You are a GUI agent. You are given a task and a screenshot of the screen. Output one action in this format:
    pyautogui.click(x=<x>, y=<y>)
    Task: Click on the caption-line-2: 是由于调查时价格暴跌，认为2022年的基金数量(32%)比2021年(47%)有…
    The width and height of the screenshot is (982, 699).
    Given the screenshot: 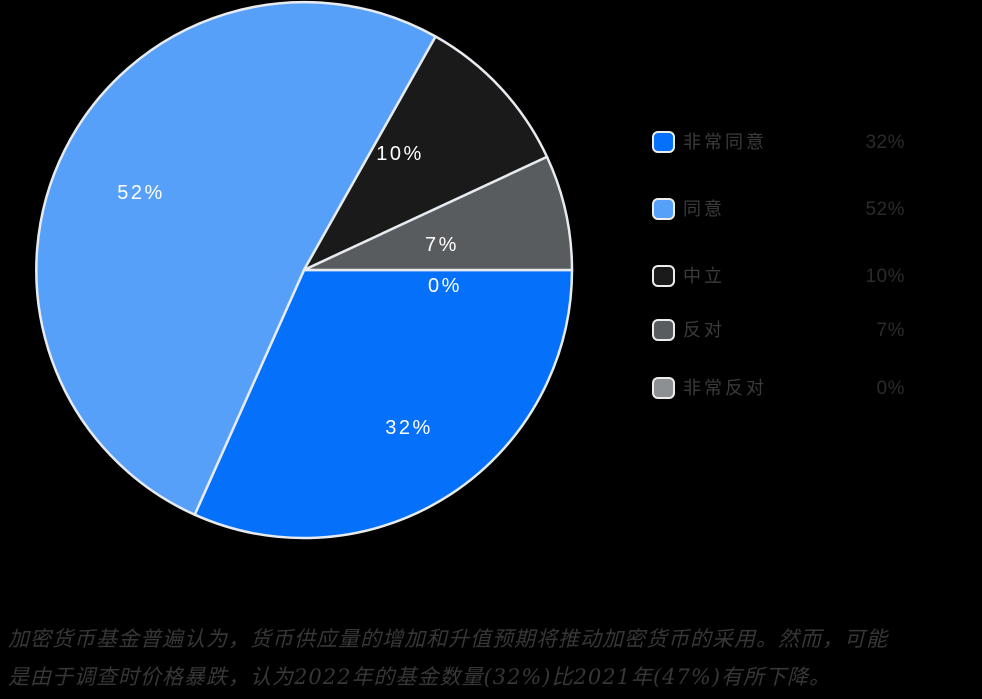 What is the action you would take?
    pyautogui.click(x=420, y=677)
    